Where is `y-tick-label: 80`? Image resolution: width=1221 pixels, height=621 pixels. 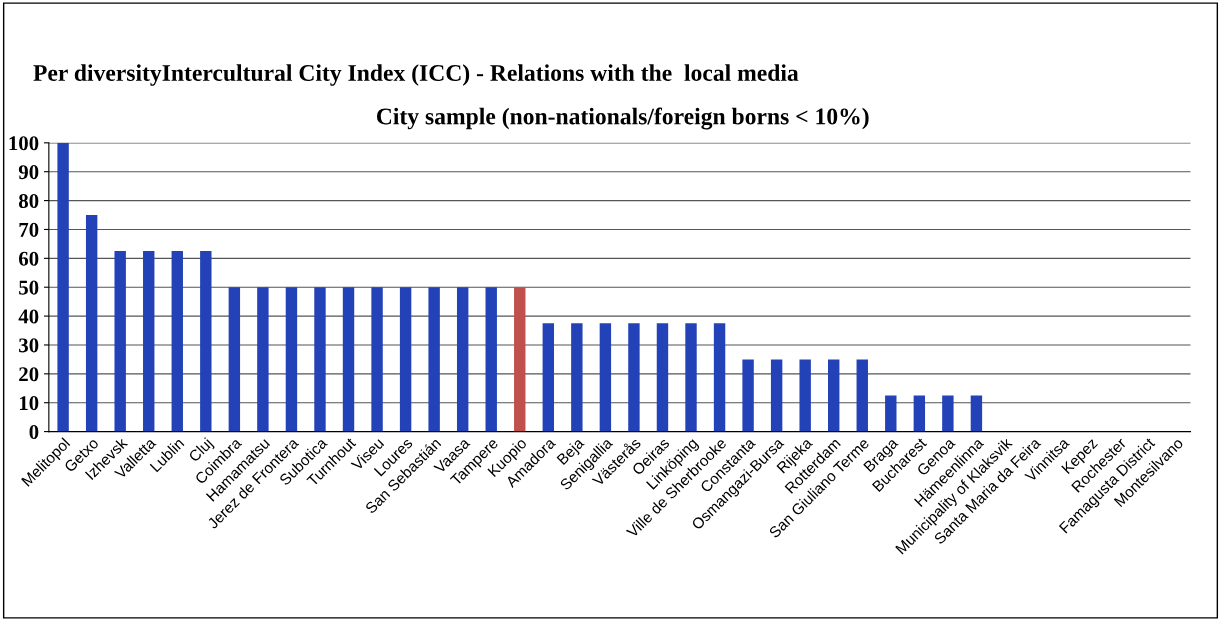
y-tick-label: 80 is located at coordinates (28, 201).